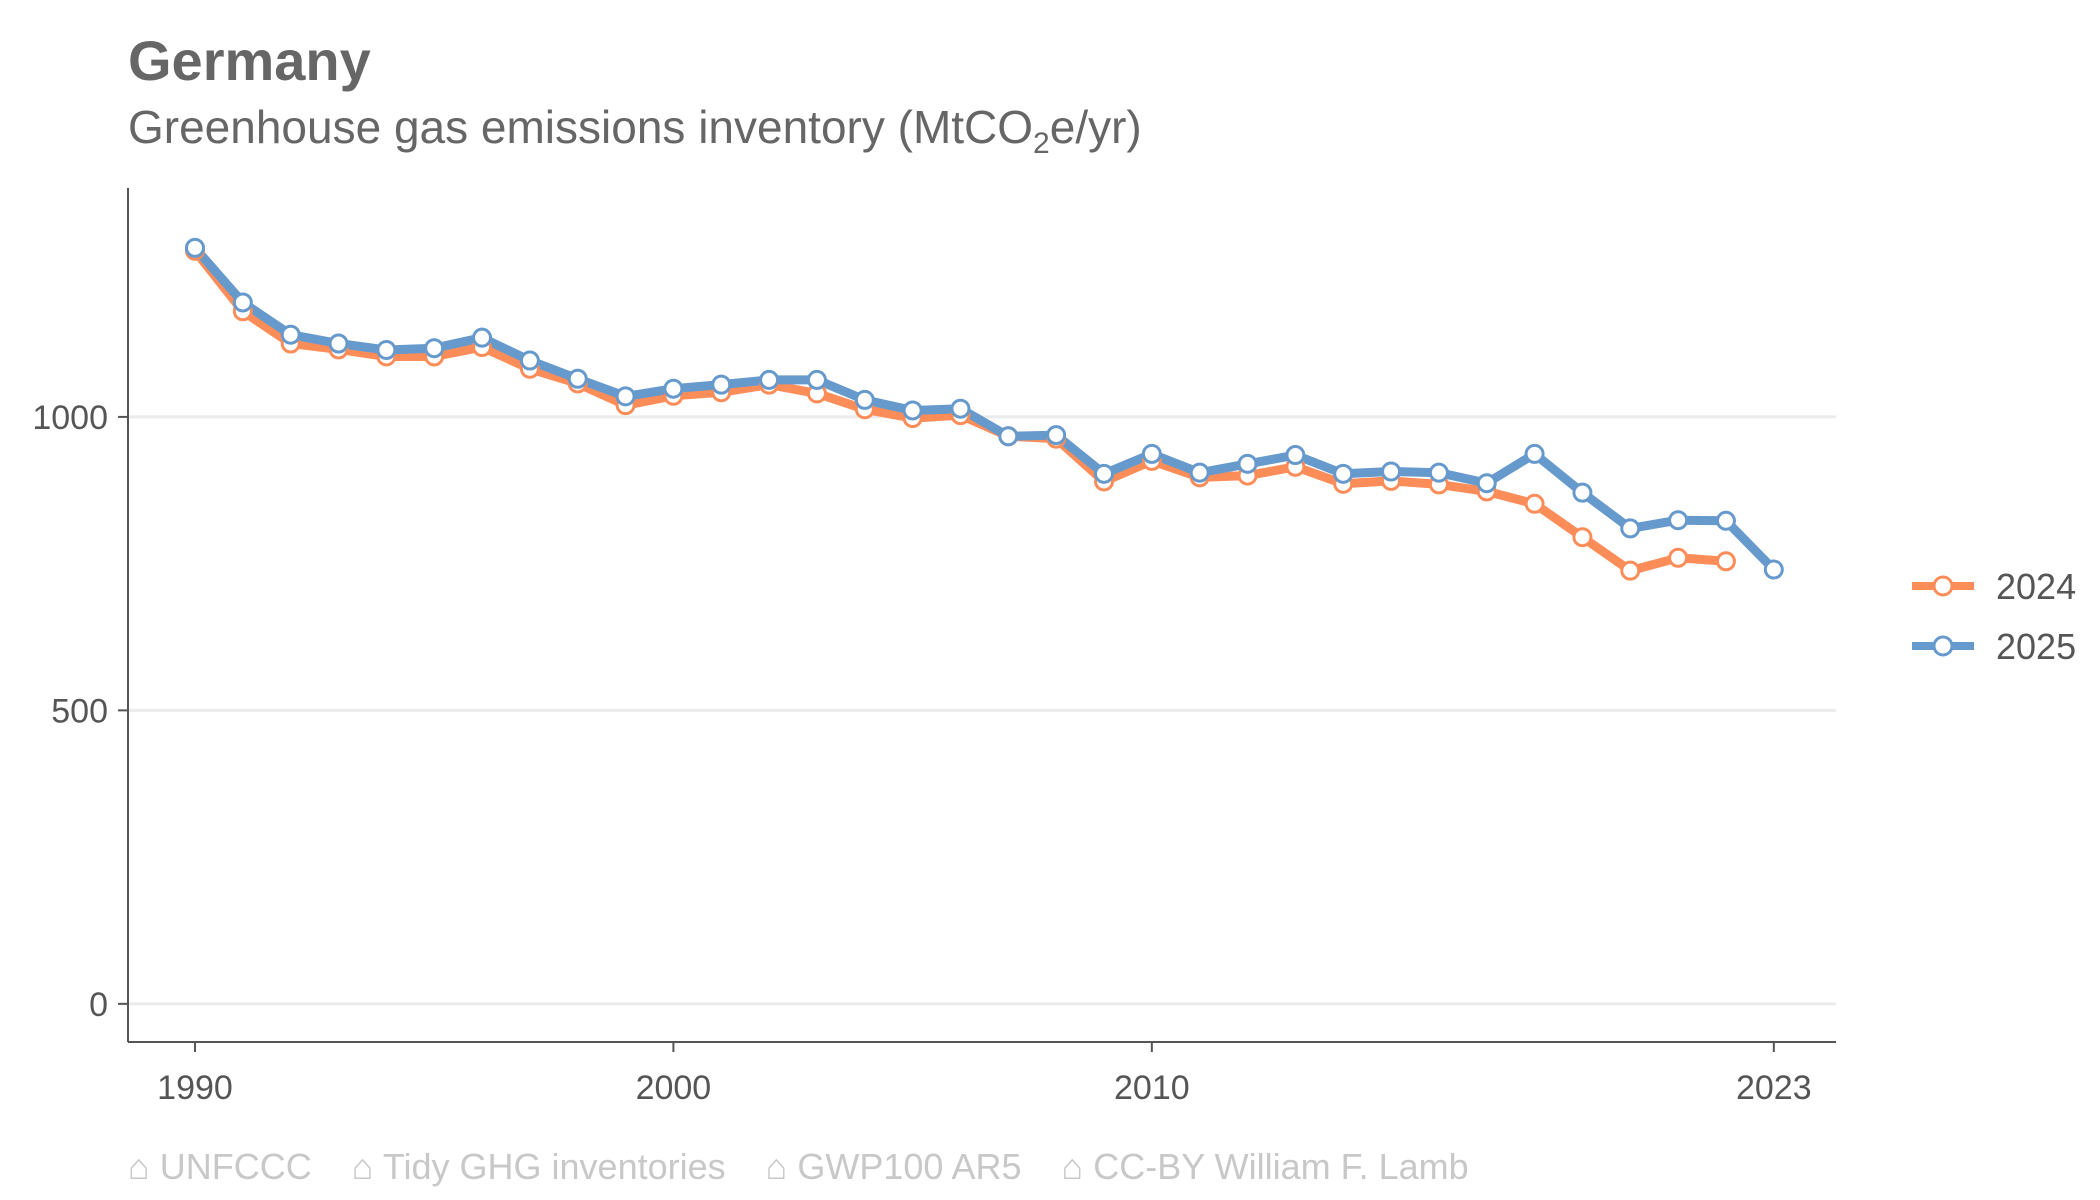  What do you see at coordinates (220, 1166) in the screenshot?
I see `caption-source-unfccc: ⌂ UNFCCC` at bounding box center [220, 1166].